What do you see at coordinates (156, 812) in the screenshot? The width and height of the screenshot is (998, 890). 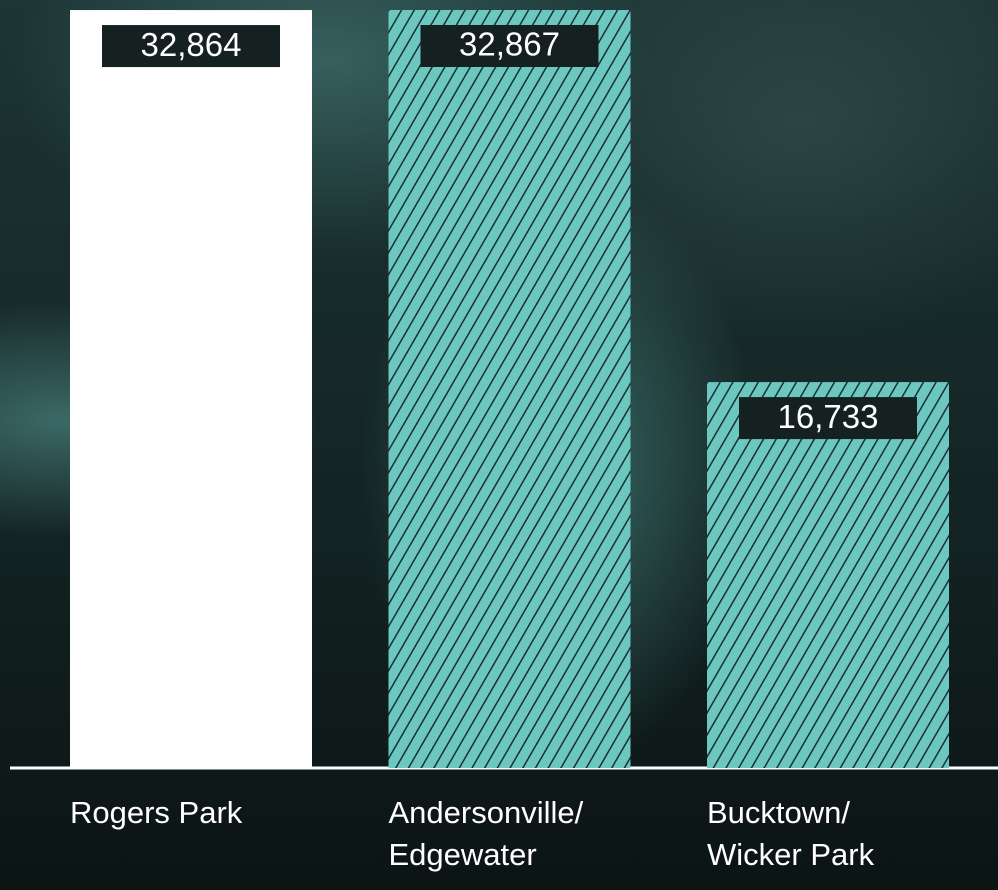 I see `category-label: Rogers Park` at bounding box center [156, 812].